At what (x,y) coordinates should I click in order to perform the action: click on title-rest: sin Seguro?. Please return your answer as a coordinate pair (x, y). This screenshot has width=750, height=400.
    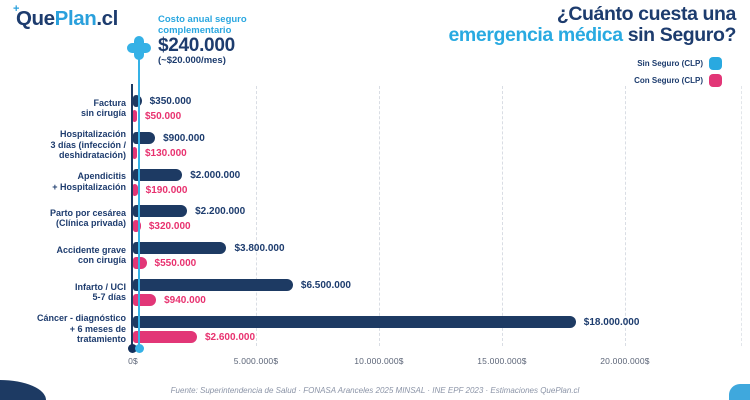
    Looking at the image, I should click on (679, 35).